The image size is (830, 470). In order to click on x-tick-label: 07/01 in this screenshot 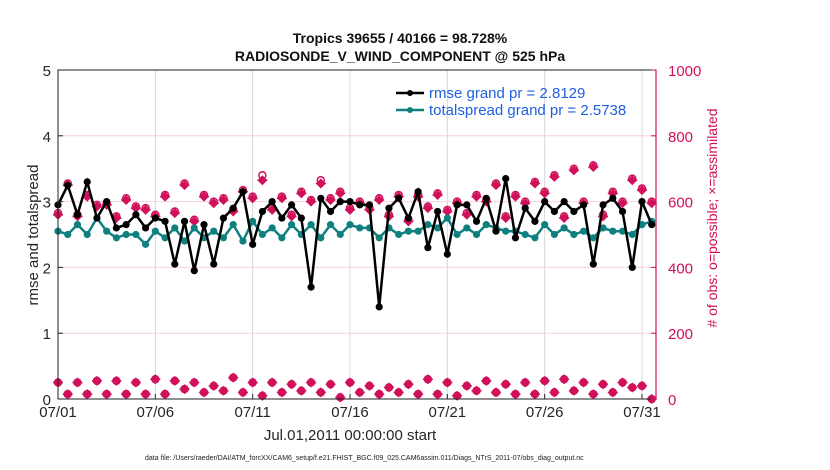, I will do `click(58, 412)`.